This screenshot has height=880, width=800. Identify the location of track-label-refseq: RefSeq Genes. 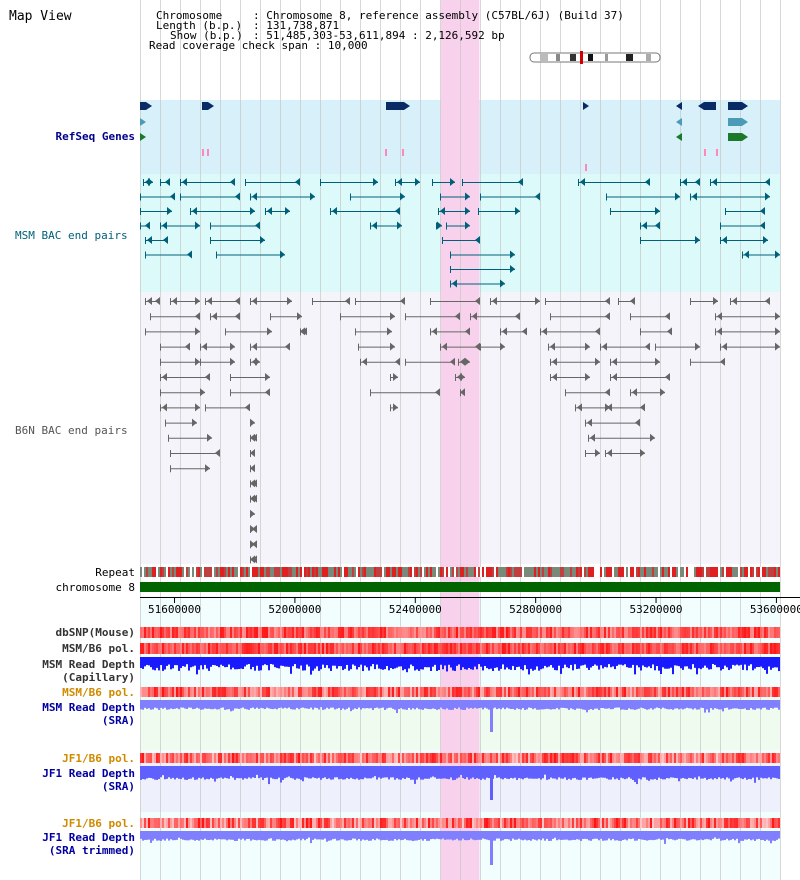
(95, 136).